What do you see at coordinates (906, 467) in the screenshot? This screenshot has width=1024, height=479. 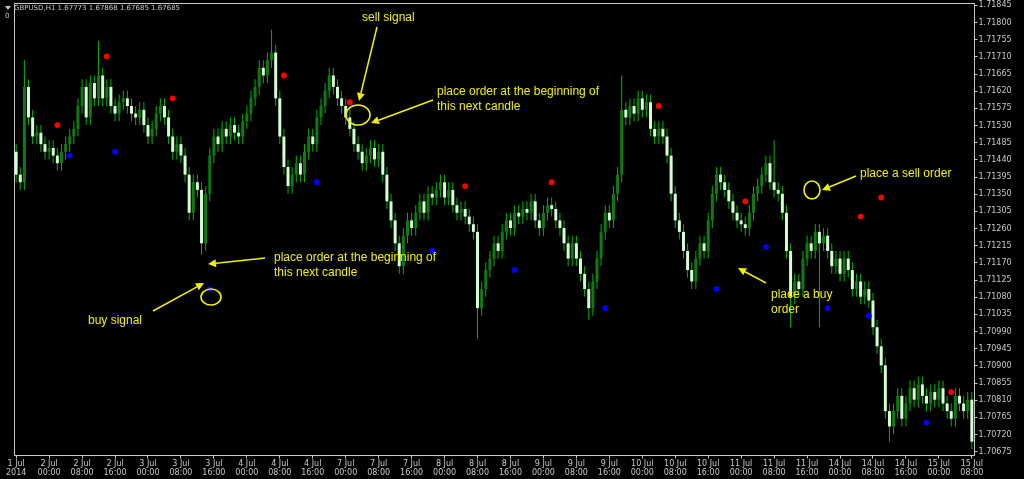 I see `x-tick-label: 14 Jul 16:00` at bounding box center [906, 467].